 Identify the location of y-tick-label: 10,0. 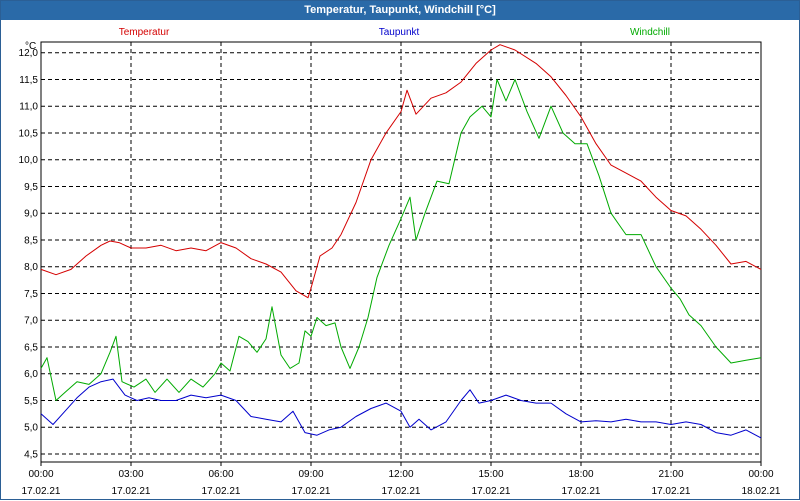
(29, 160).